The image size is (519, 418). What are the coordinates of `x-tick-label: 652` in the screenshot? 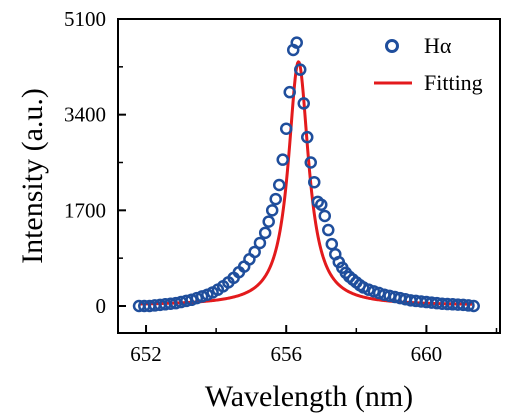 It's located at (146, 354).